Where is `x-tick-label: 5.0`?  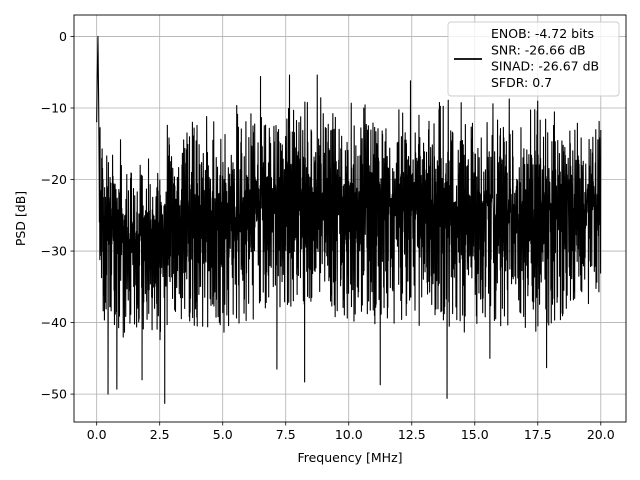 x-tick-label: 5.0 is located at coordinates (223, 434).